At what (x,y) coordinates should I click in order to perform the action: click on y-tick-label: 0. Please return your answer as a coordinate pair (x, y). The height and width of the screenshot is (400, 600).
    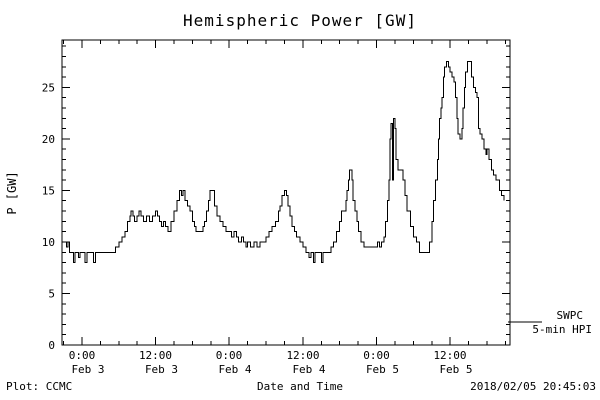
    Looking at the image, I should click on (51, 345).